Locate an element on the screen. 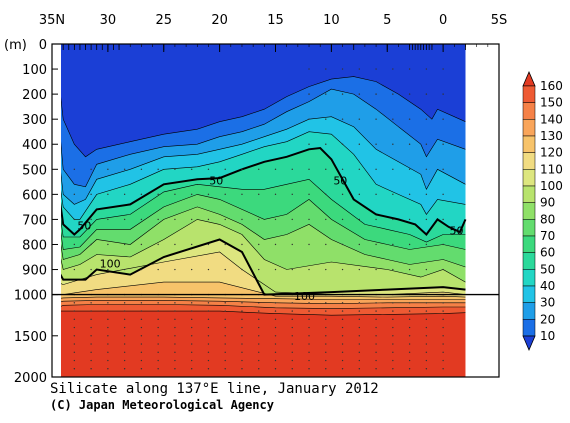  colorbar-label-8: 80 is located at coordinates (547, 219).